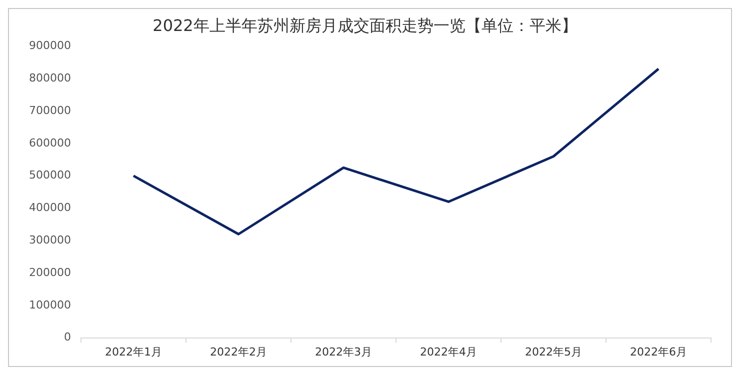 The image size is (740, 375). I want to click on y-tick-label: 400000, so click(49, 207).